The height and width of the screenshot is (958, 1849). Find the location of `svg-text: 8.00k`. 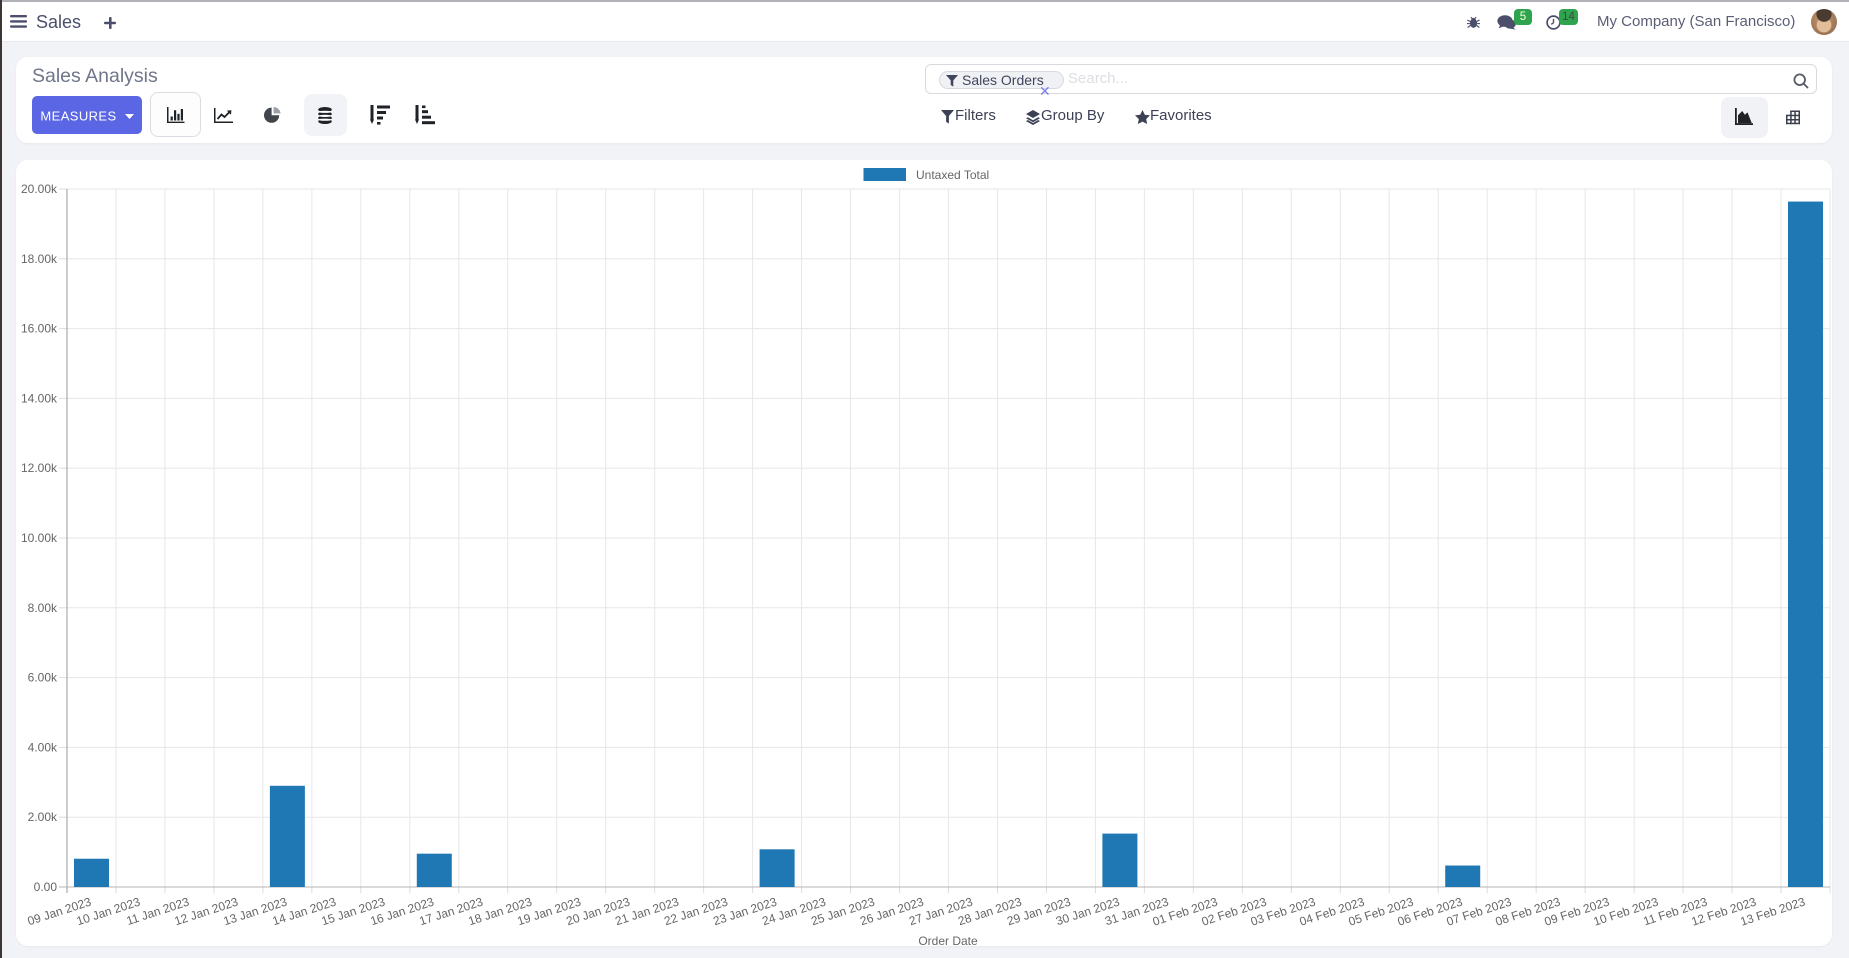

svg-text: 8.00k is located at coordinates (43, 608).